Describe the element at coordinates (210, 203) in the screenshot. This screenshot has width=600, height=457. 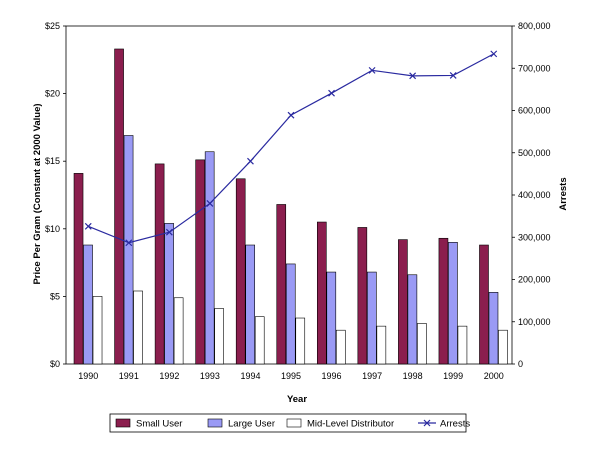
I see `arrests-point-1993` at that location.